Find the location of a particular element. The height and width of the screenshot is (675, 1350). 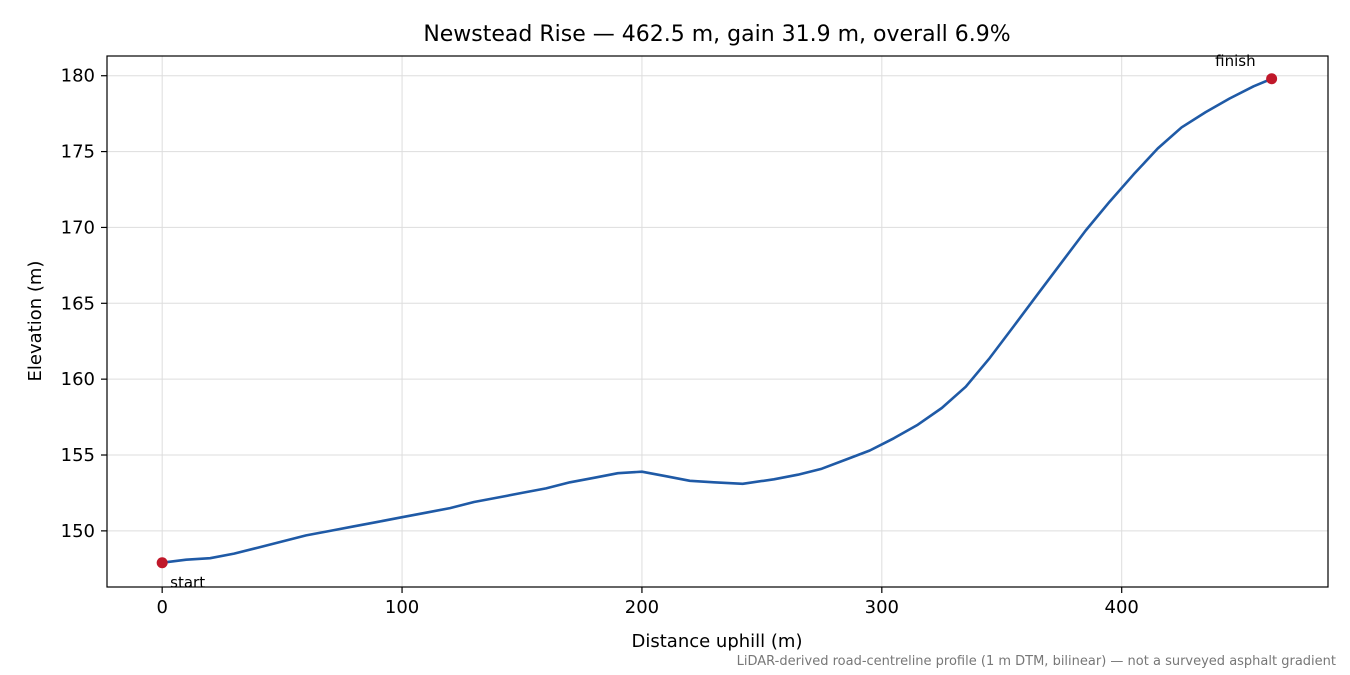

x-tick-label: 400 is located at coordinates (1122, 607).